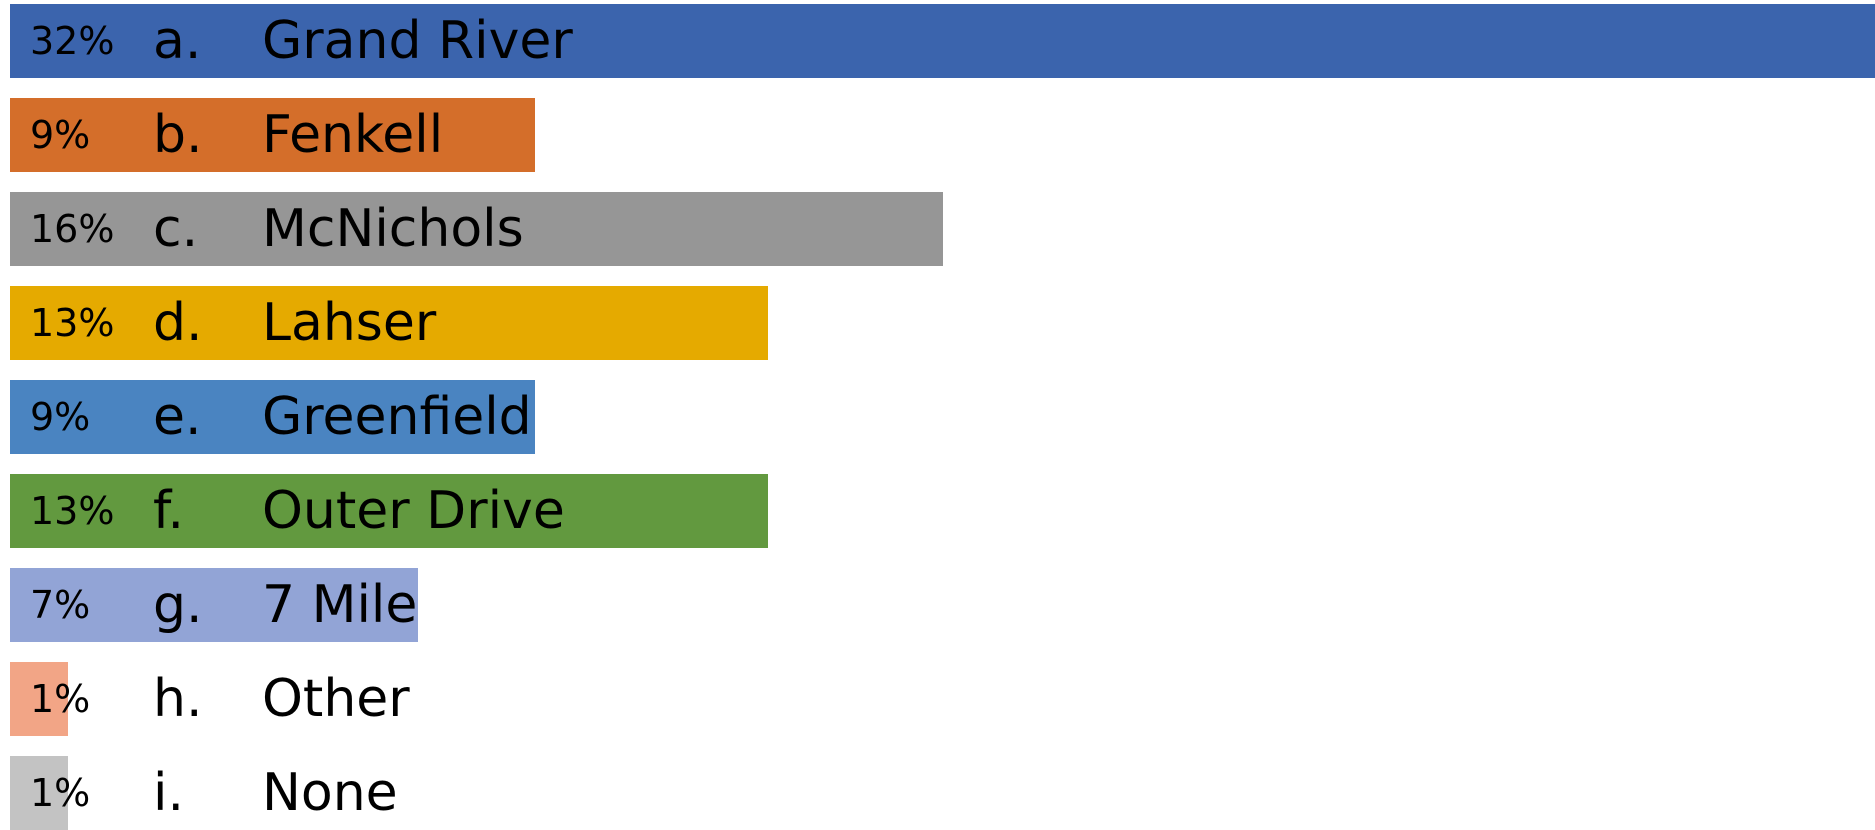 The image size is (1875, 830). I want to click on category-label: Lahser, so click(349, 323).